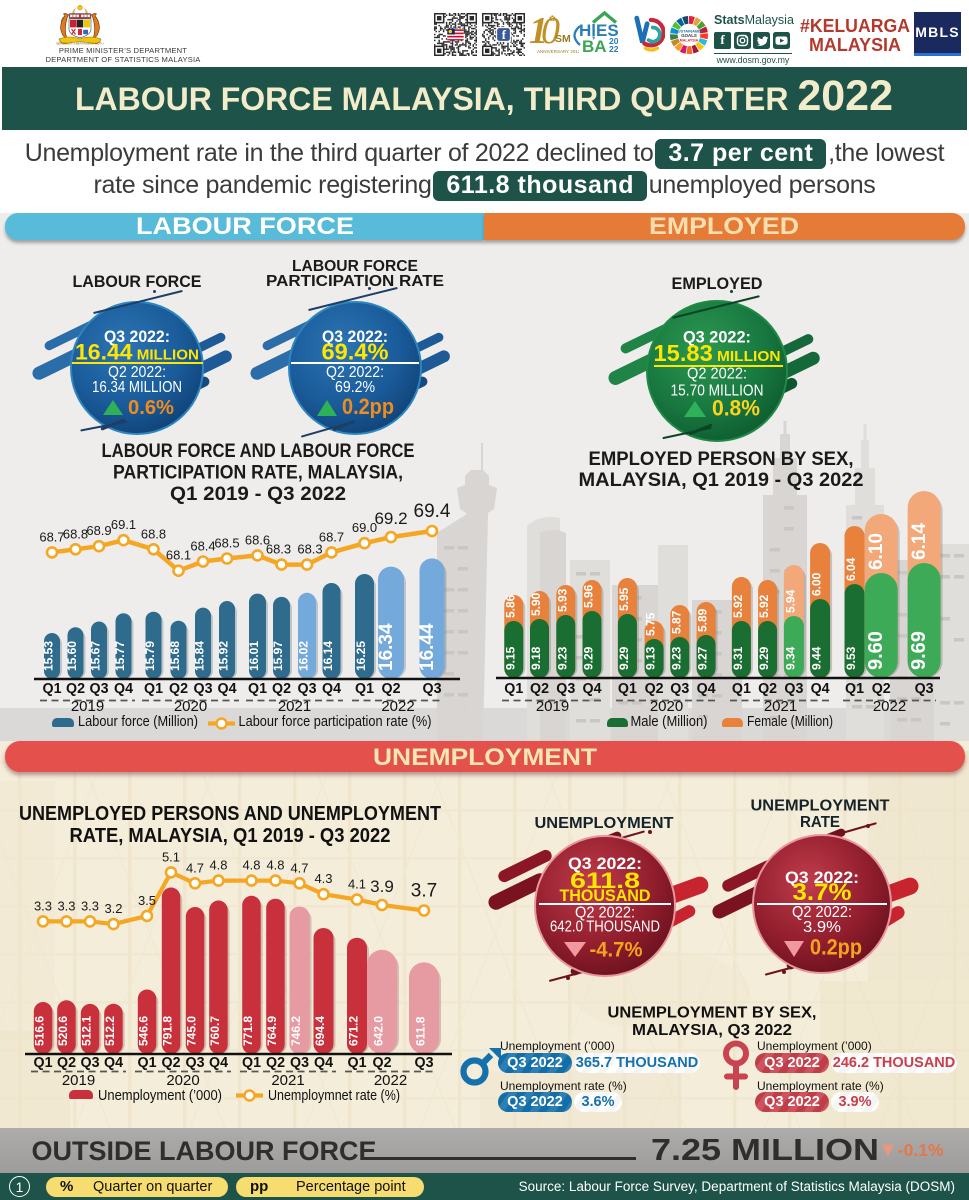 The height and width of the screenshot is (1200, 969). What do you see at coordinates (790, 722) in the screenshot?
I see `svg-text: Female (Million)` at bounding box center [790, 722].